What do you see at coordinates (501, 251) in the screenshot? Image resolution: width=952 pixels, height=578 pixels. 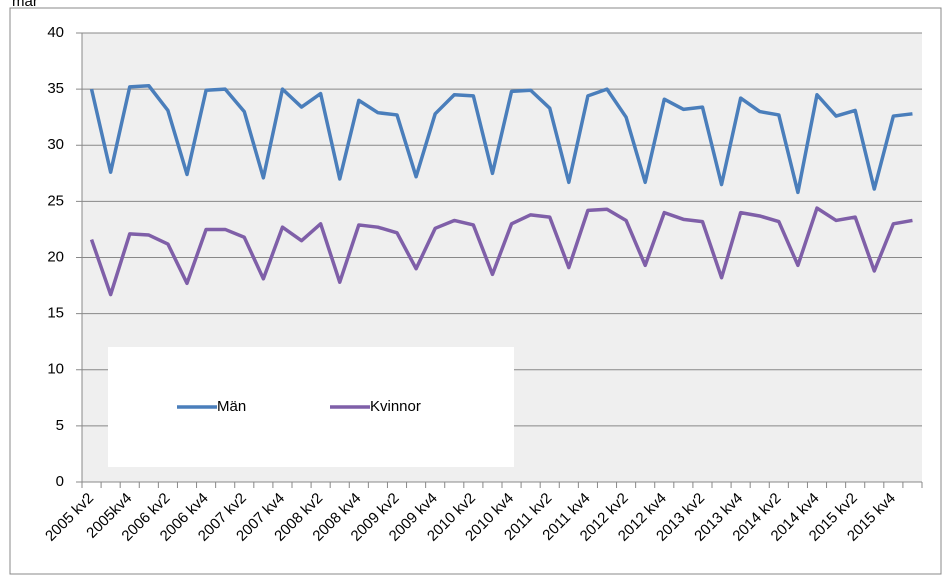 I see `series-line` at bounding box center [501, 251].